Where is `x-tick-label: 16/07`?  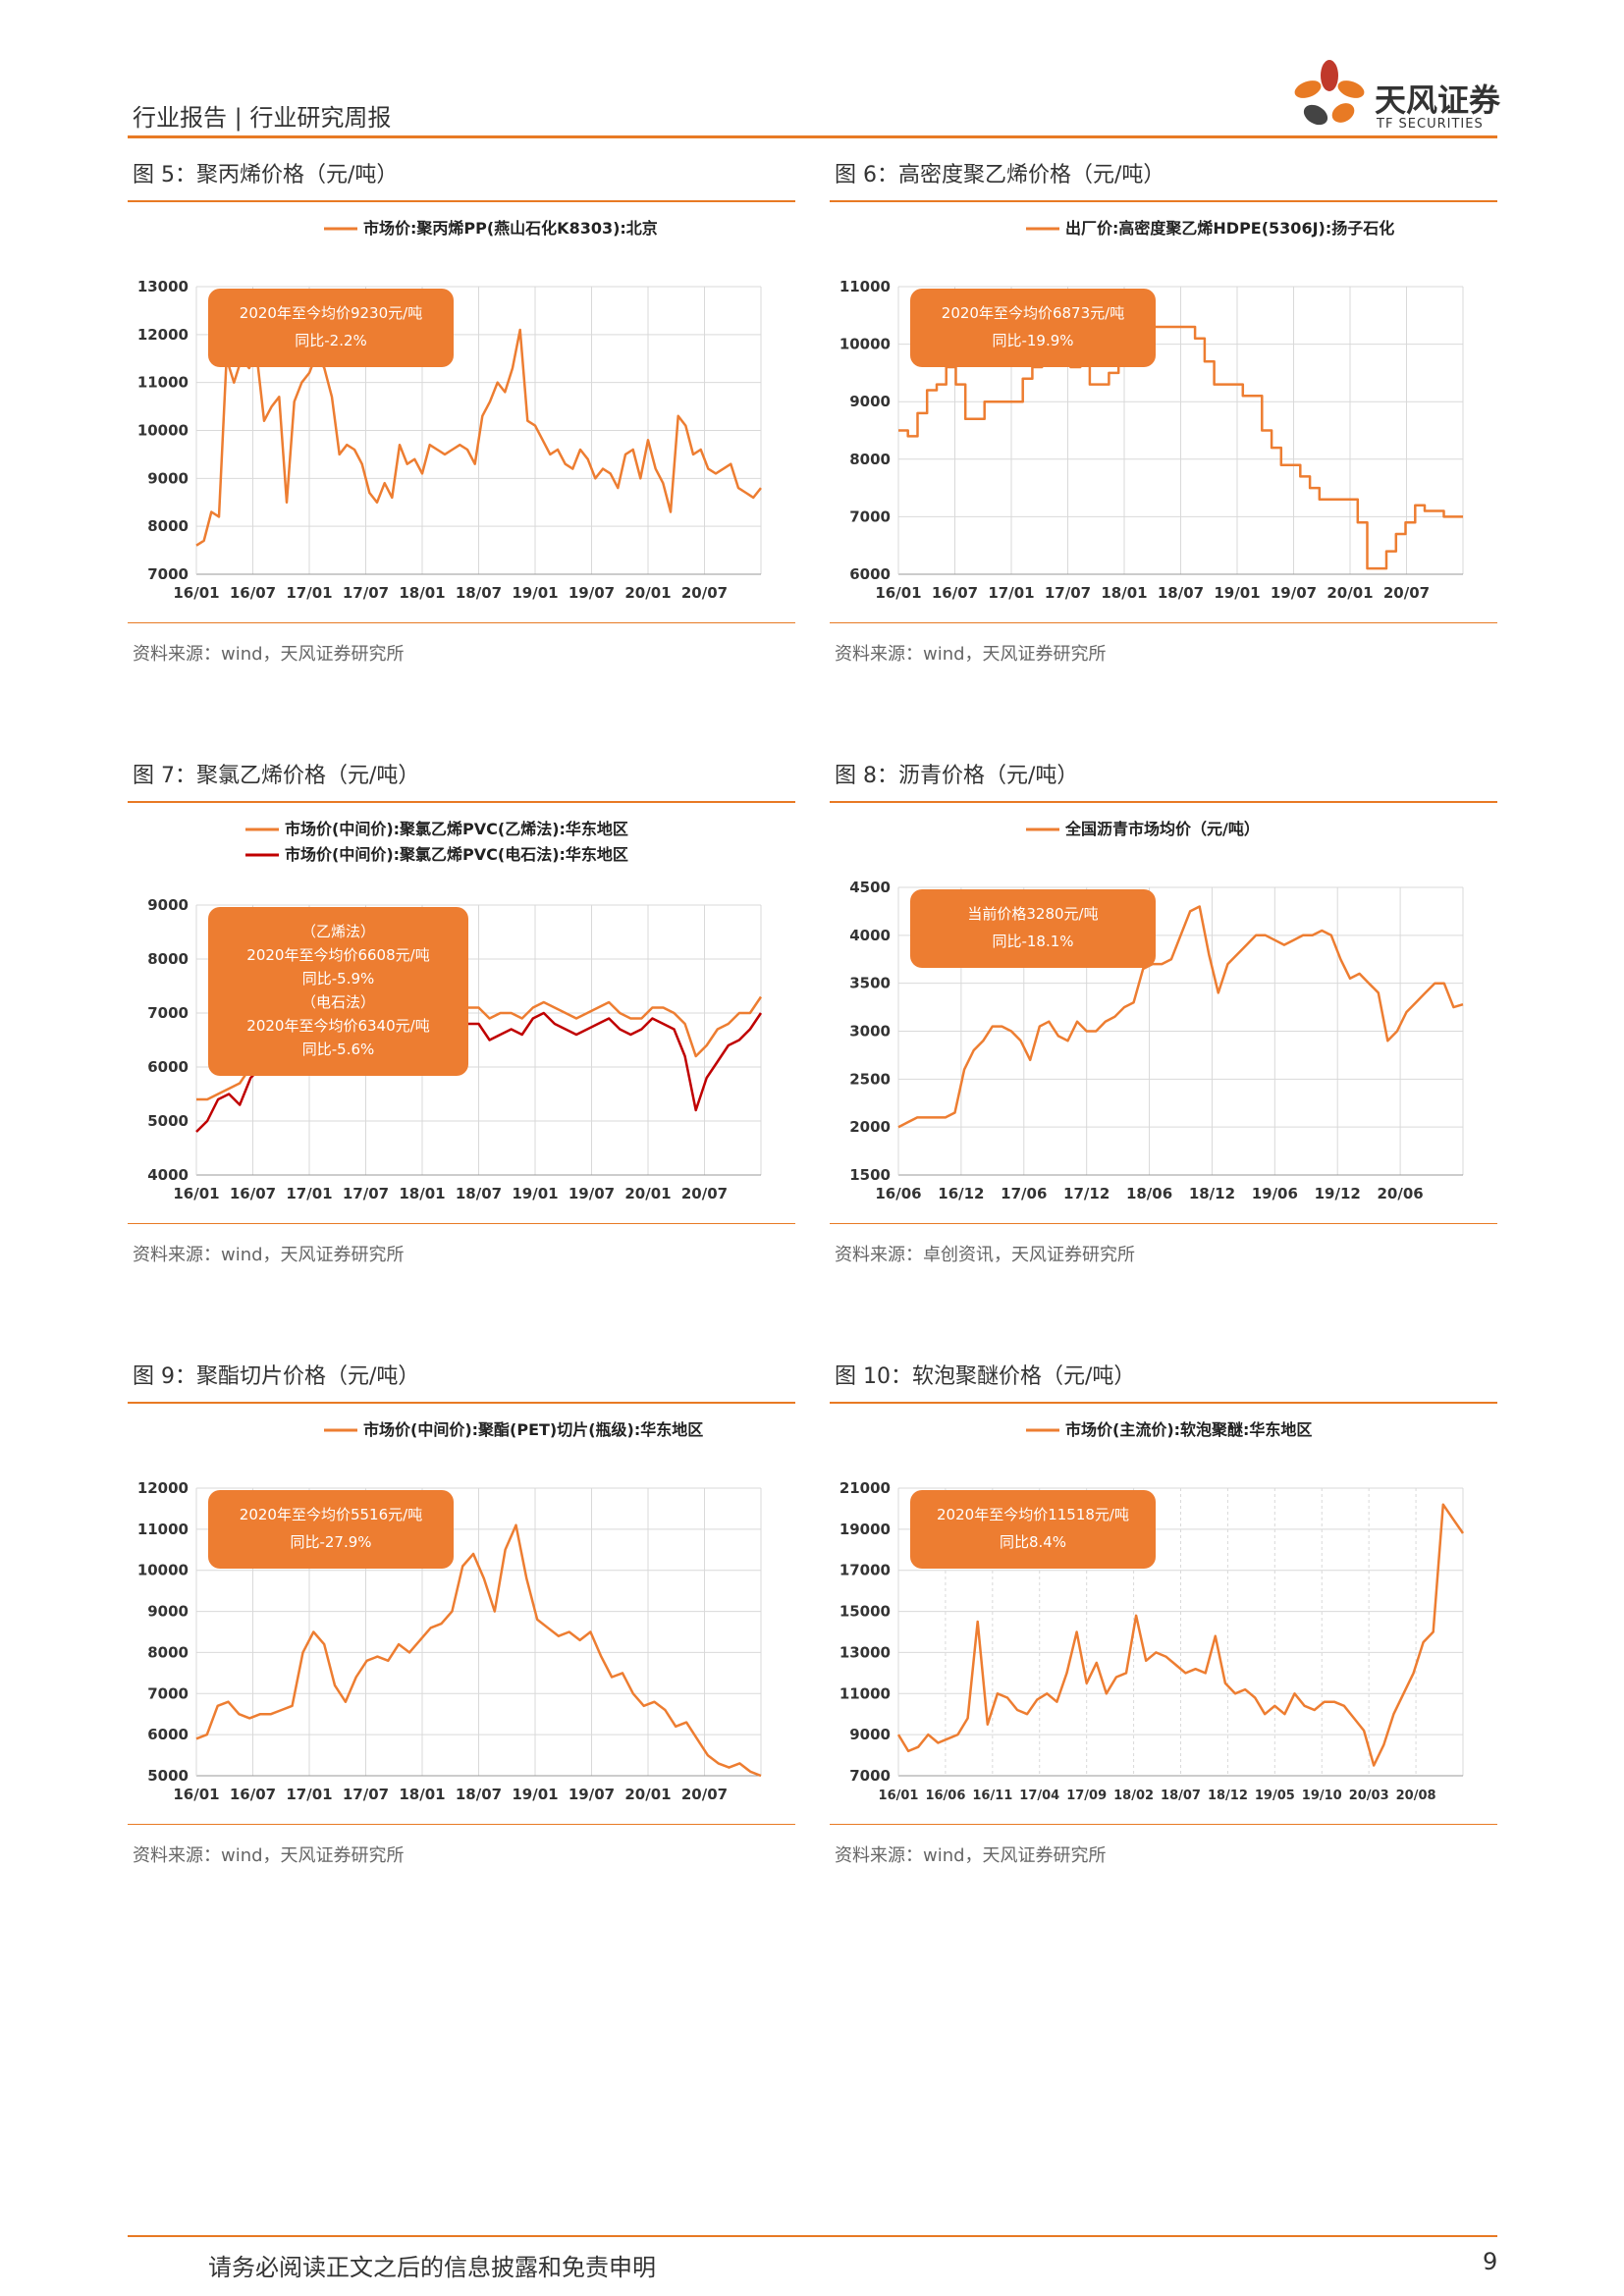
x-tick-label: 16/07 is located at coordinates (253, 1193).